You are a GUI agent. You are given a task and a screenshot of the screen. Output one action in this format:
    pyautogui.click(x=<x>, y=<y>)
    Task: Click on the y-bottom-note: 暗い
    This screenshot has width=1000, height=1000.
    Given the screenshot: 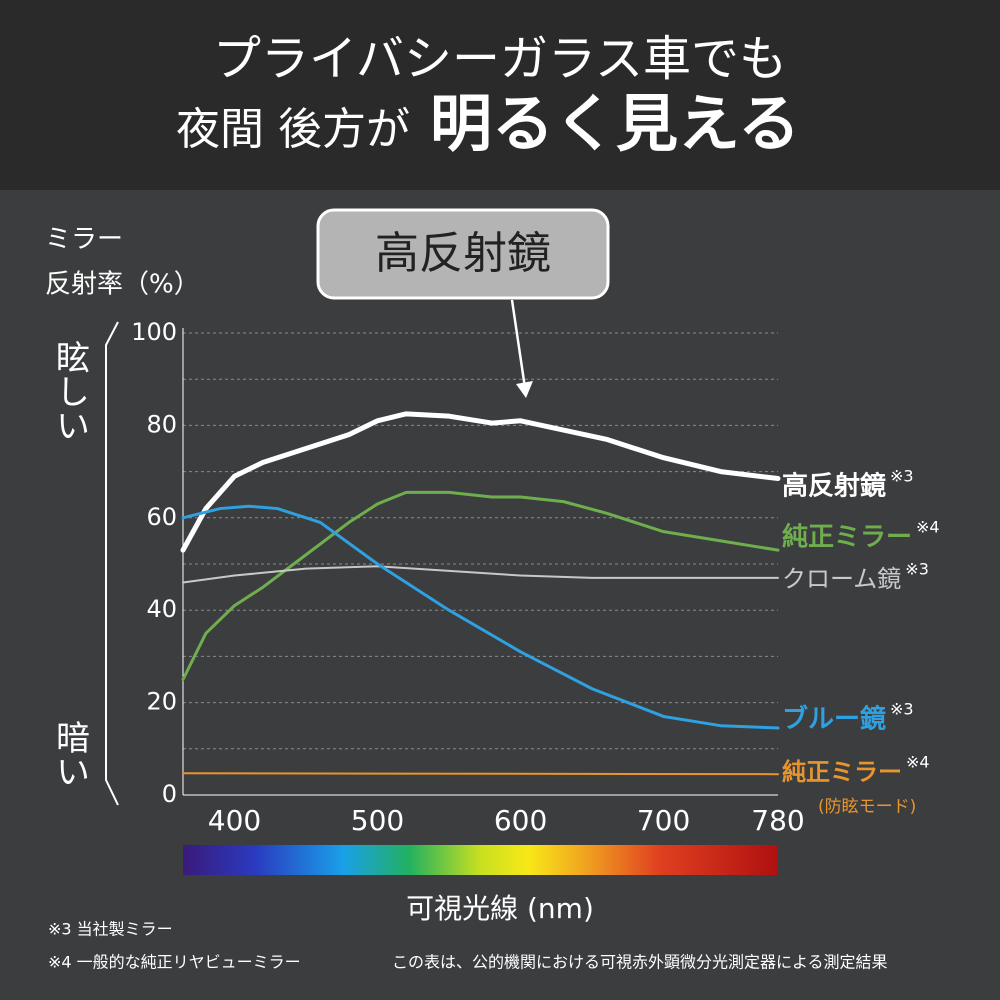 What is the action you would take?
    pyautogui.click(x=70, y=754)
    